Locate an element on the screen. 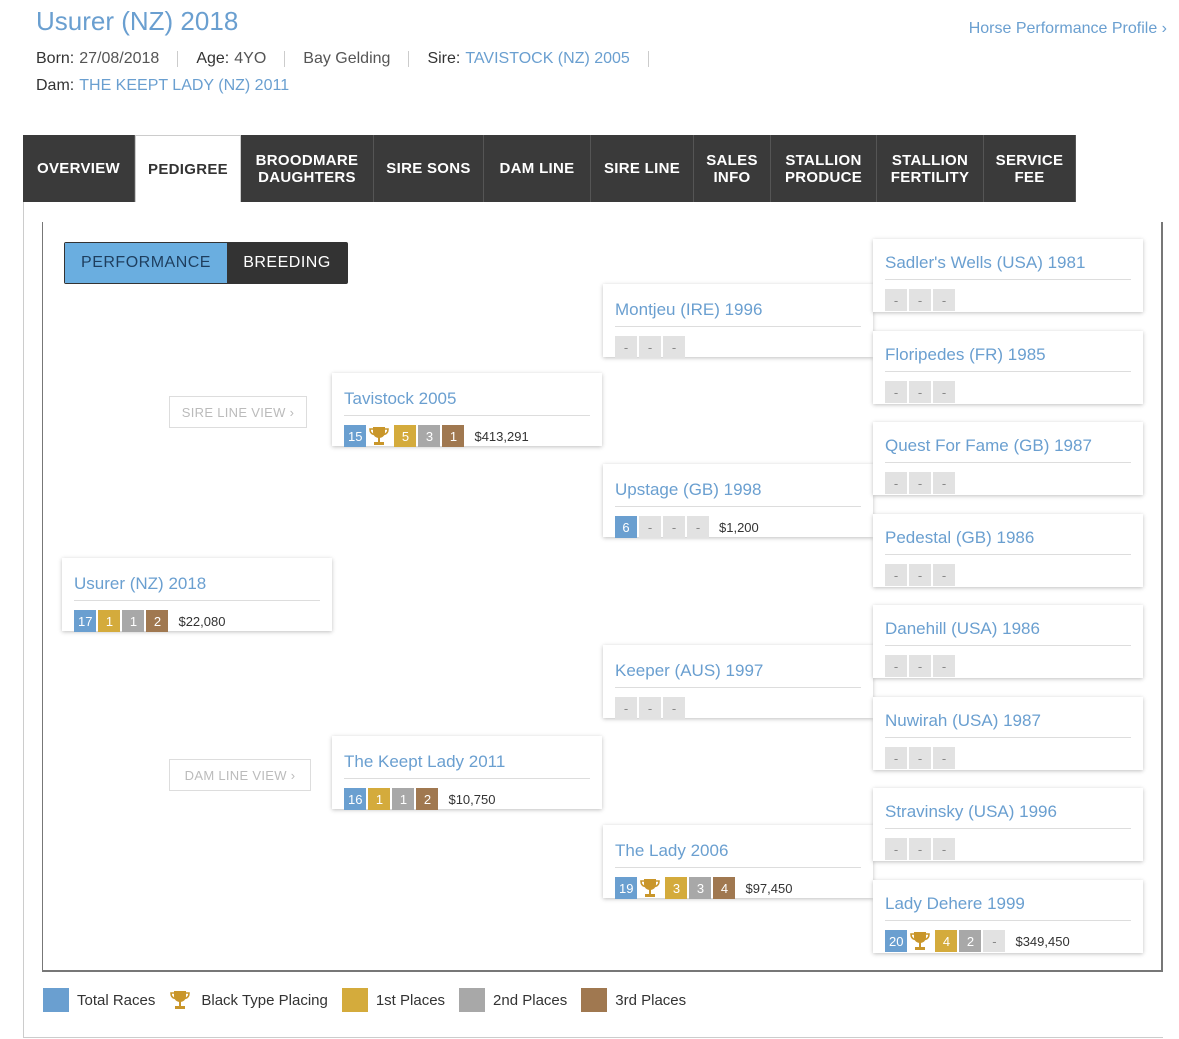 The image size is (1179, 1039). performance-toggle-button: PERFORMANCE is located at coordinates (146, 263).